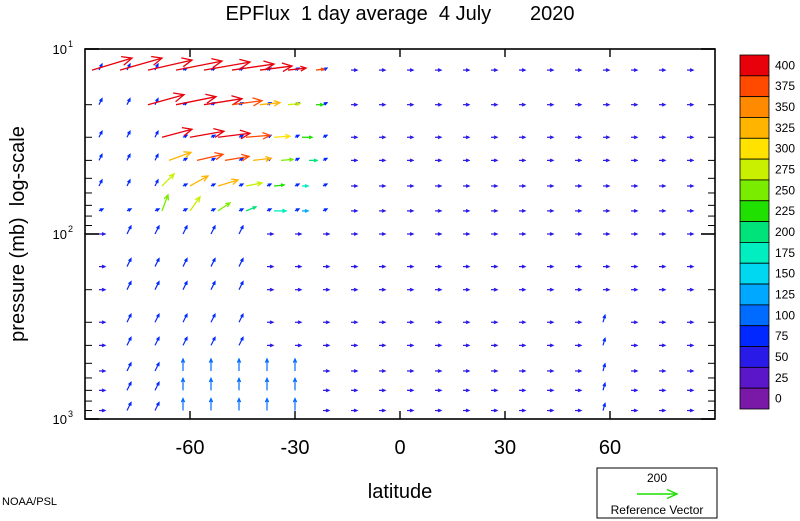 The width and height of the screenshot is (800, 521). Describe the element at coordinates (785, 128) in the screenshot. I see `colorbar-label: 325` at that location.